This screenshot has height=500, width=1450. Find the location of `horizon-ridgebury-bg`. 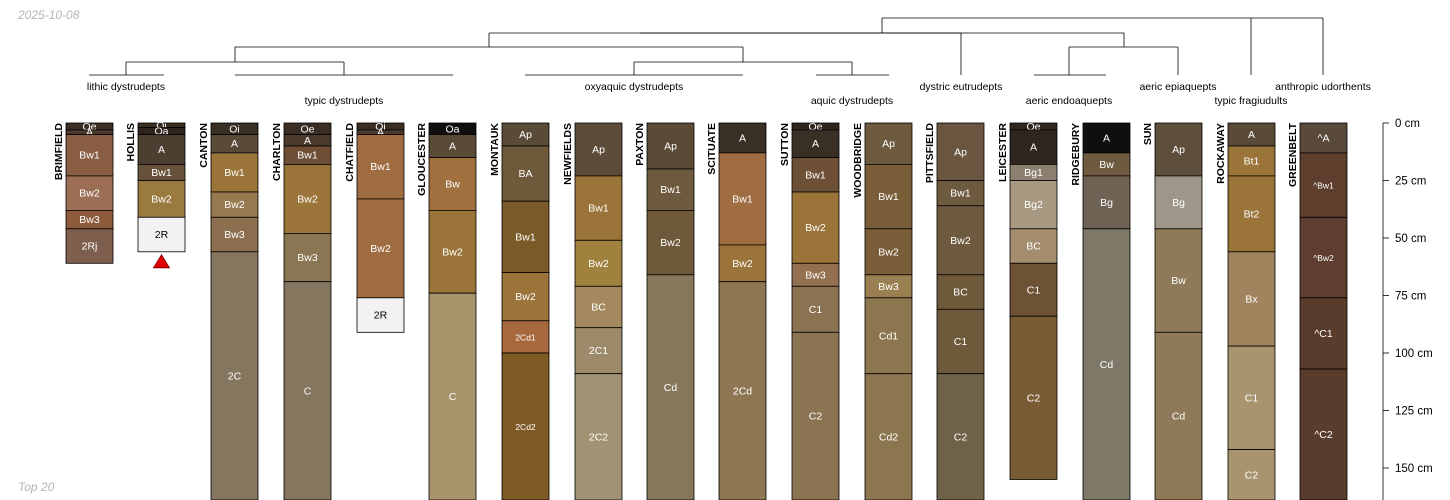

horizon-ridgebury-bg is located at coordinates (1106, 202).